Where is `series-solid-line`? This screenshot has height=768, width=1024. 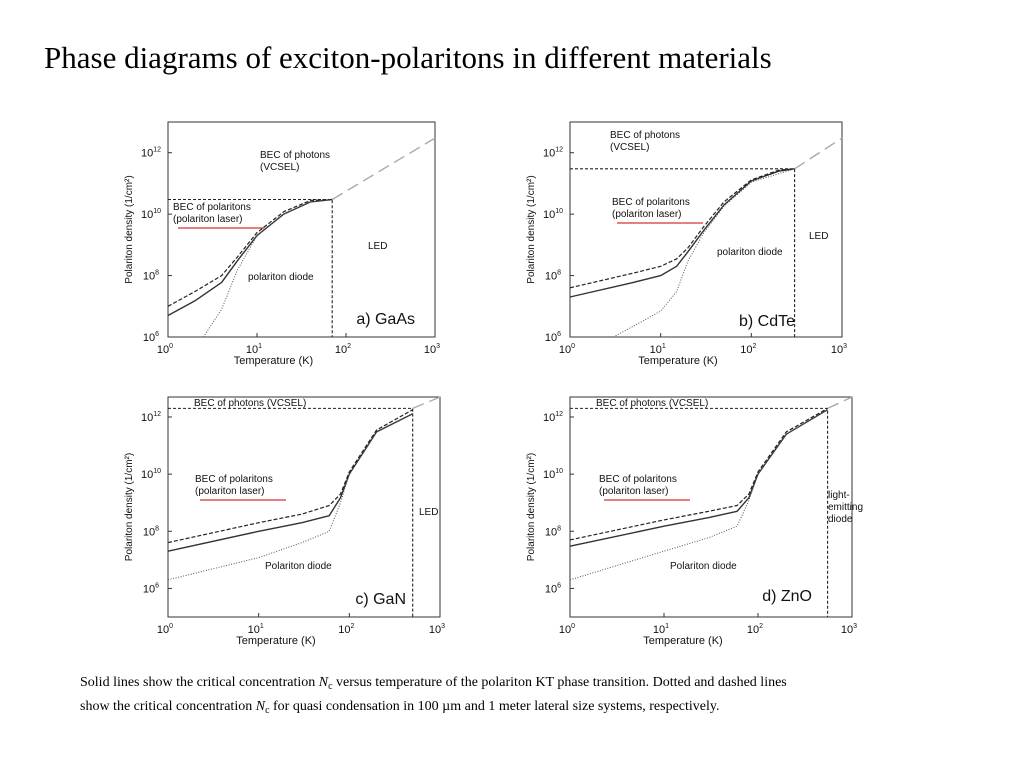 series-solid-line is located at coordinates (250, 257).